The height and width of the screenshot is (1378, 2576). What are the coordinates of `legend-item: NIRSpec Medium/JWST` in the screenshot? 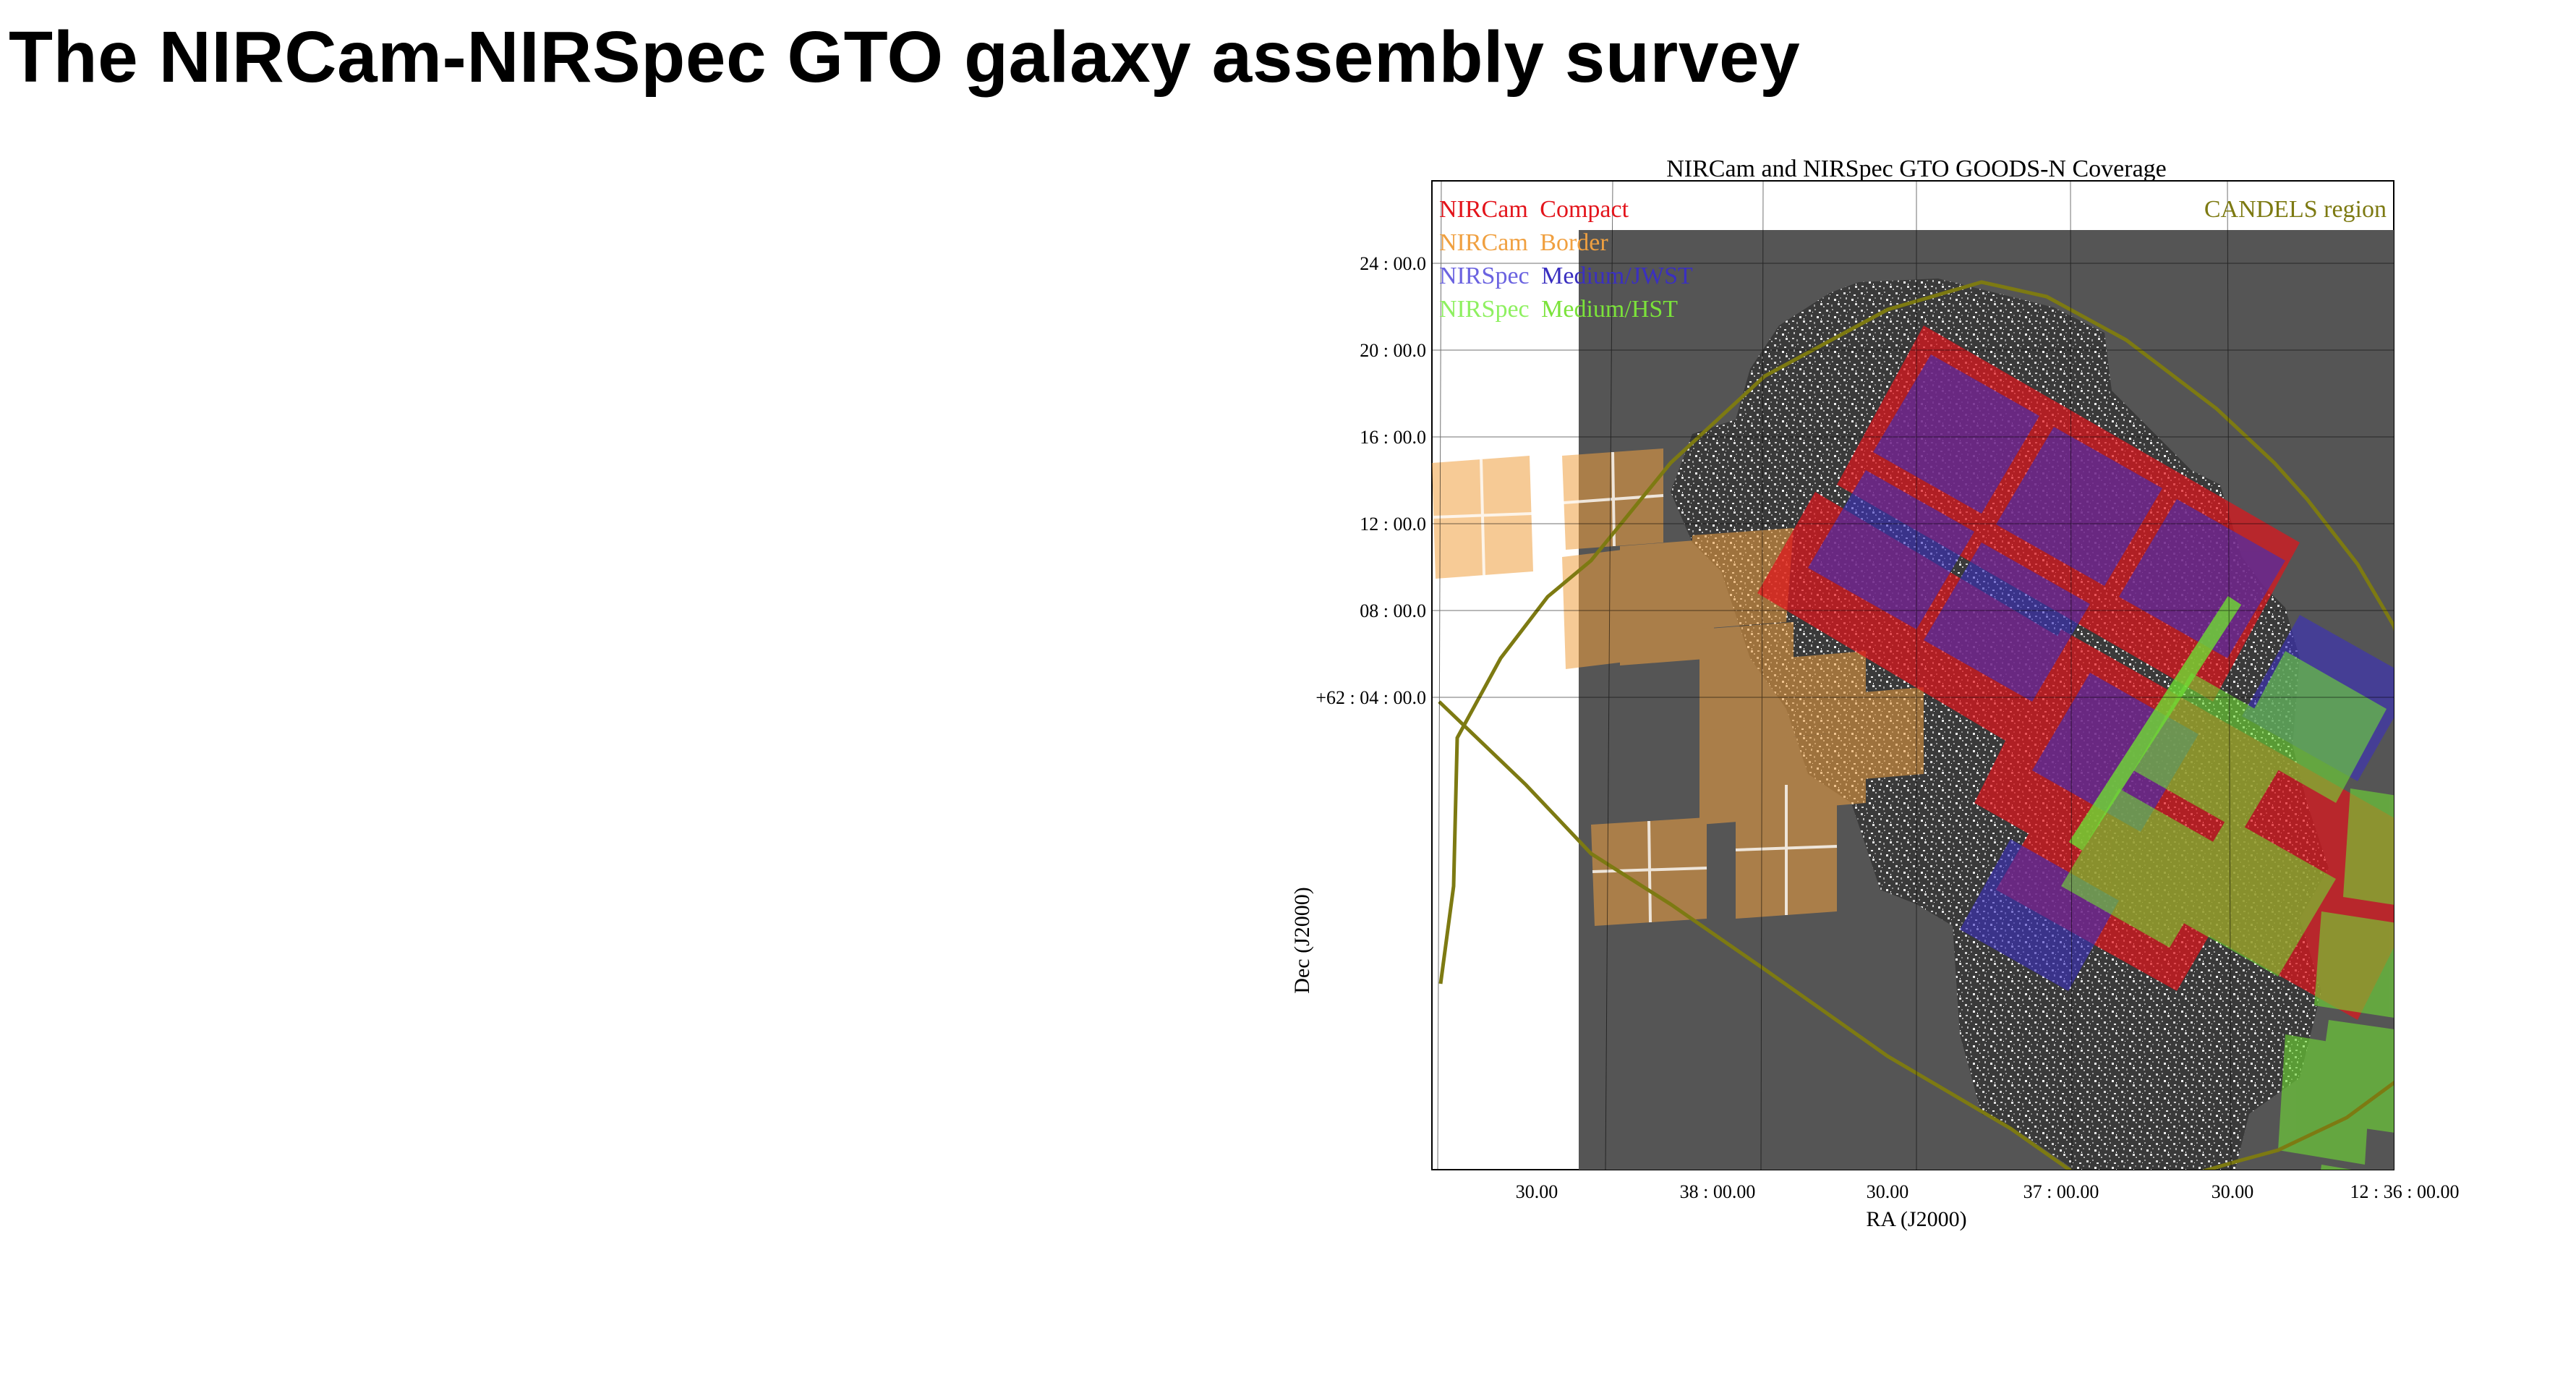 It's located at (1566, 276).